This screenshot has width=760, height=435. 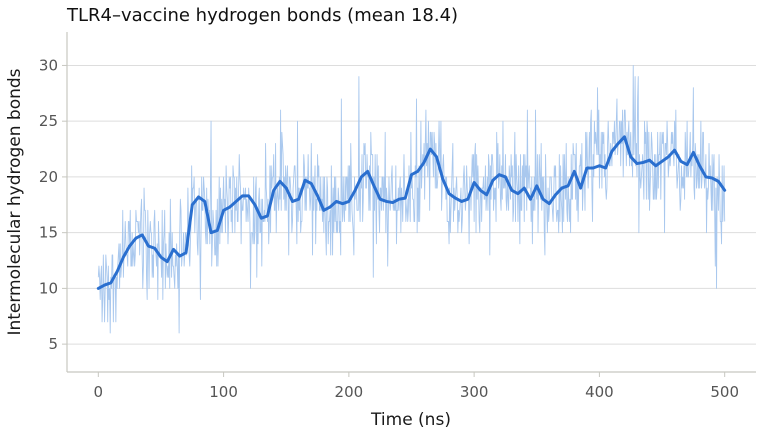 What do you see at coordinates (349, 392) in the screenshot?
I see `x-tick-label: 200` at bounding box center [349, 392].